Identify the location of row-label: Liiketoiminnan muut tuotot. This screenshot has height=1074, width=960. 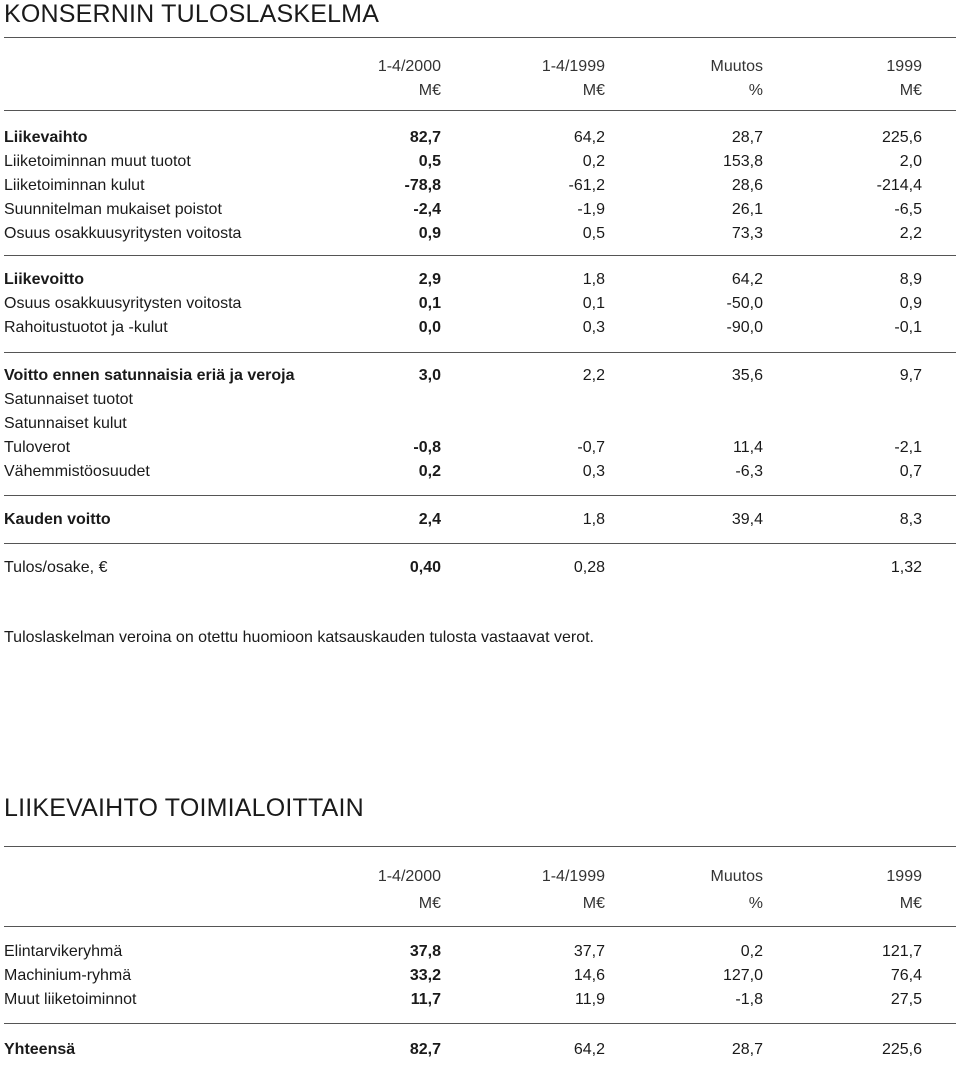
(97, 161).